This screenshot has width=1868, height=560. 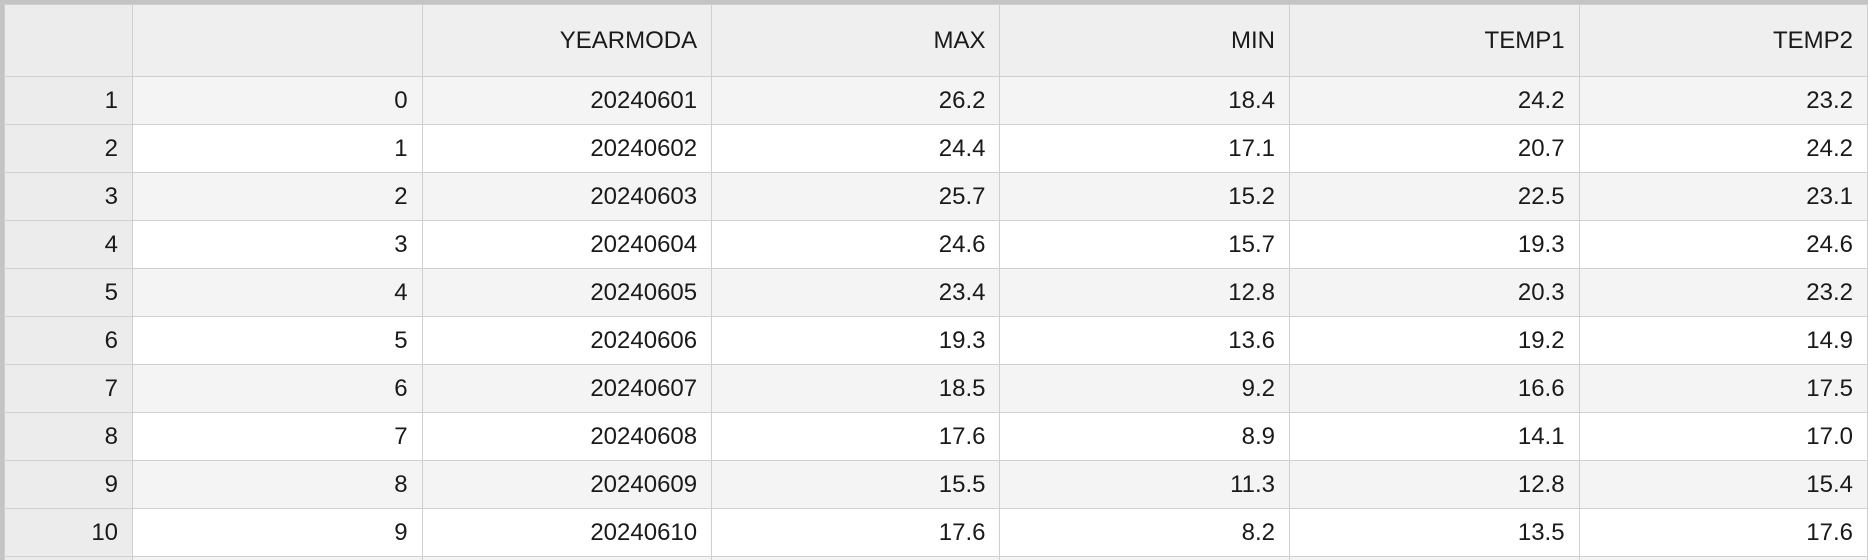 I want to click on temp2-cell: 15.4, so click(x=1723, y=484).